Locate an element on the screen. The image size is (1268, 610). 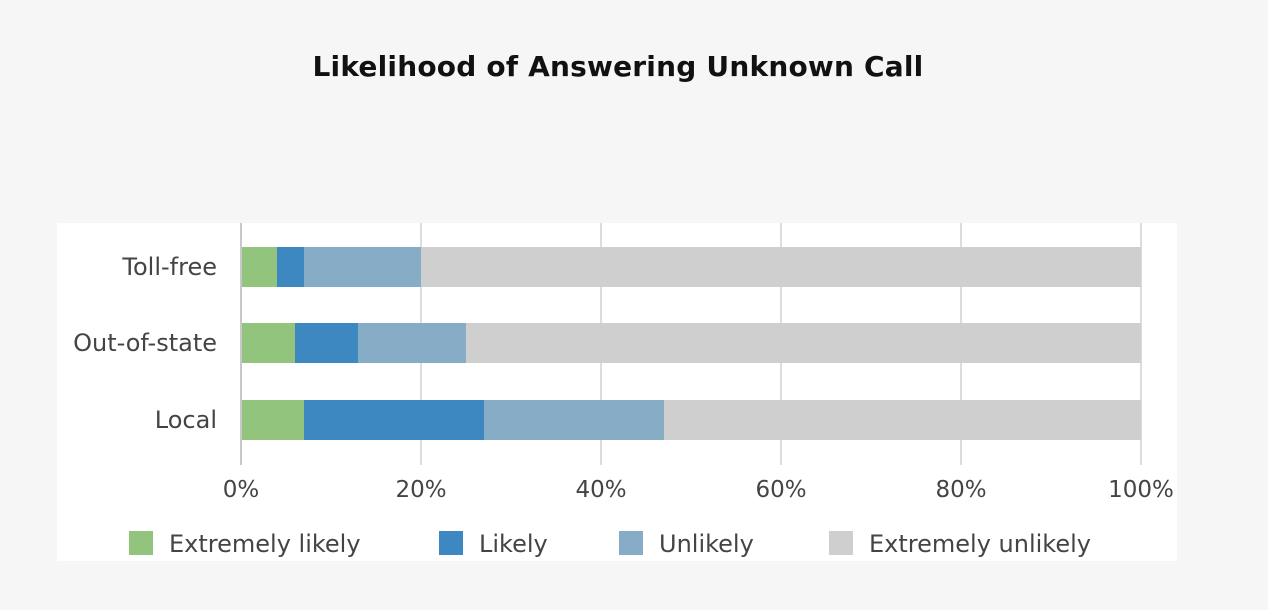
legend-label: Unlikely is located at coordinates (706, 544).